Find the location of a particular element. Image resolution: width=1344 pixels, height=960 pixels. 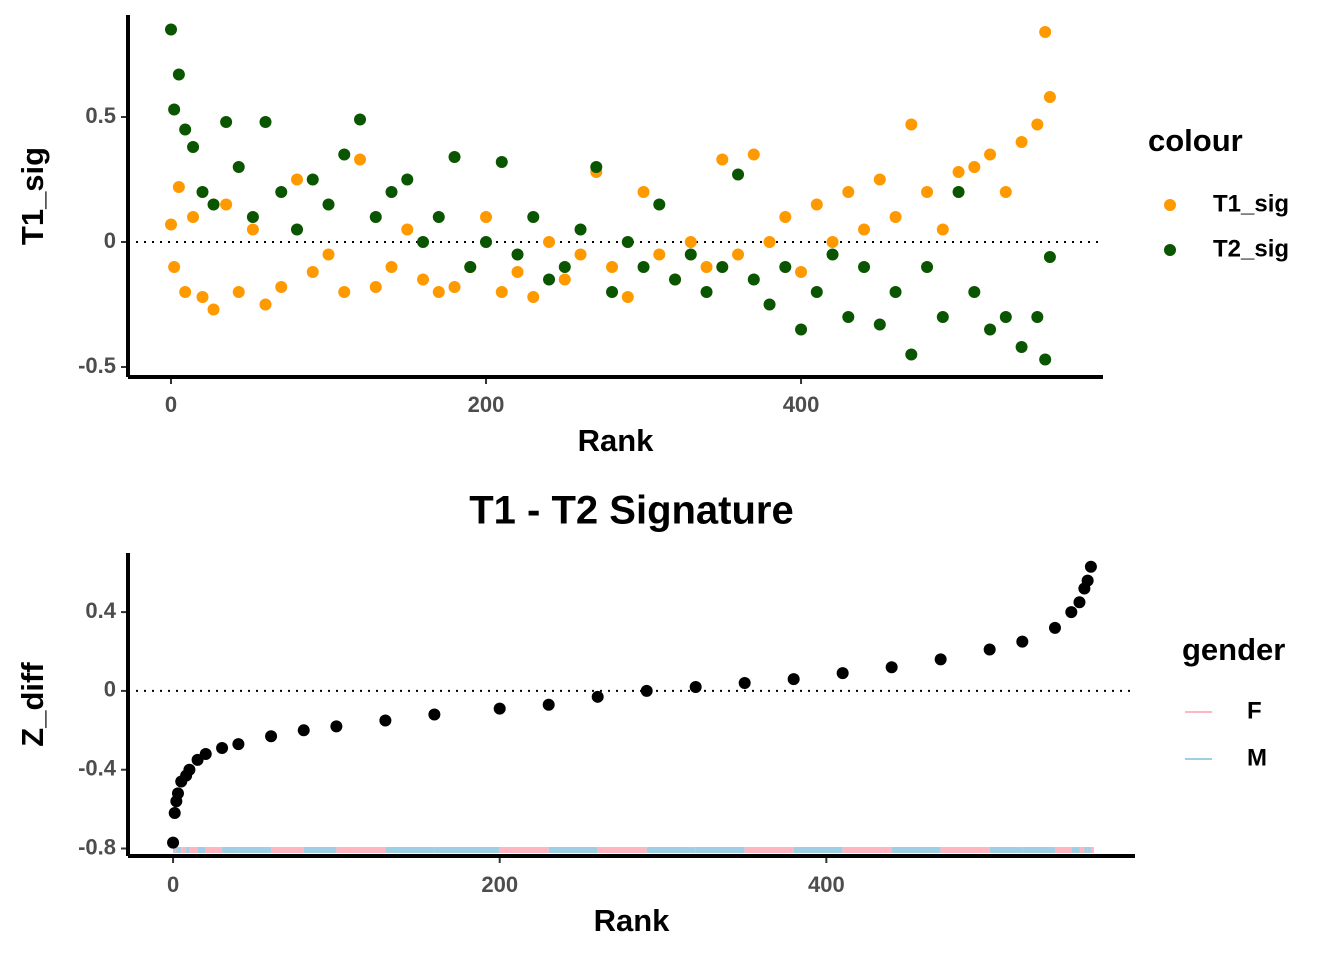

x-tick-label: 0 is located at coordinates (171, 404).